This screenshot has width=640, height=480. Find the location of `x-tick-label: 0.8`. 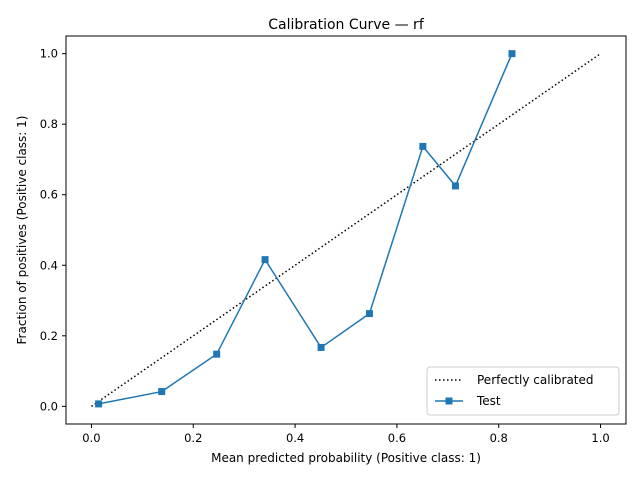

x-tick-label: 0.8 is located at coordinates (499, 438).